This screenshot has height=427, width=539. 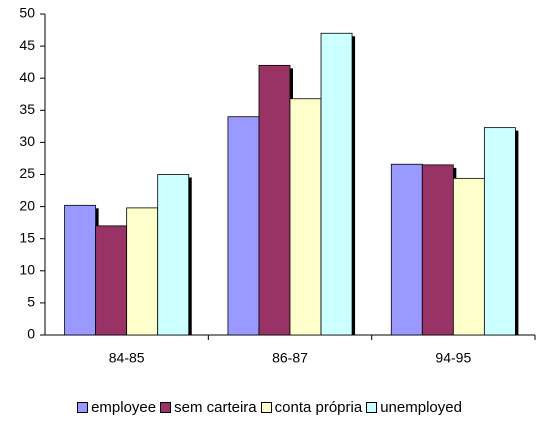 I want to click on y-tick-label: 50, so click(x=27, y=13).